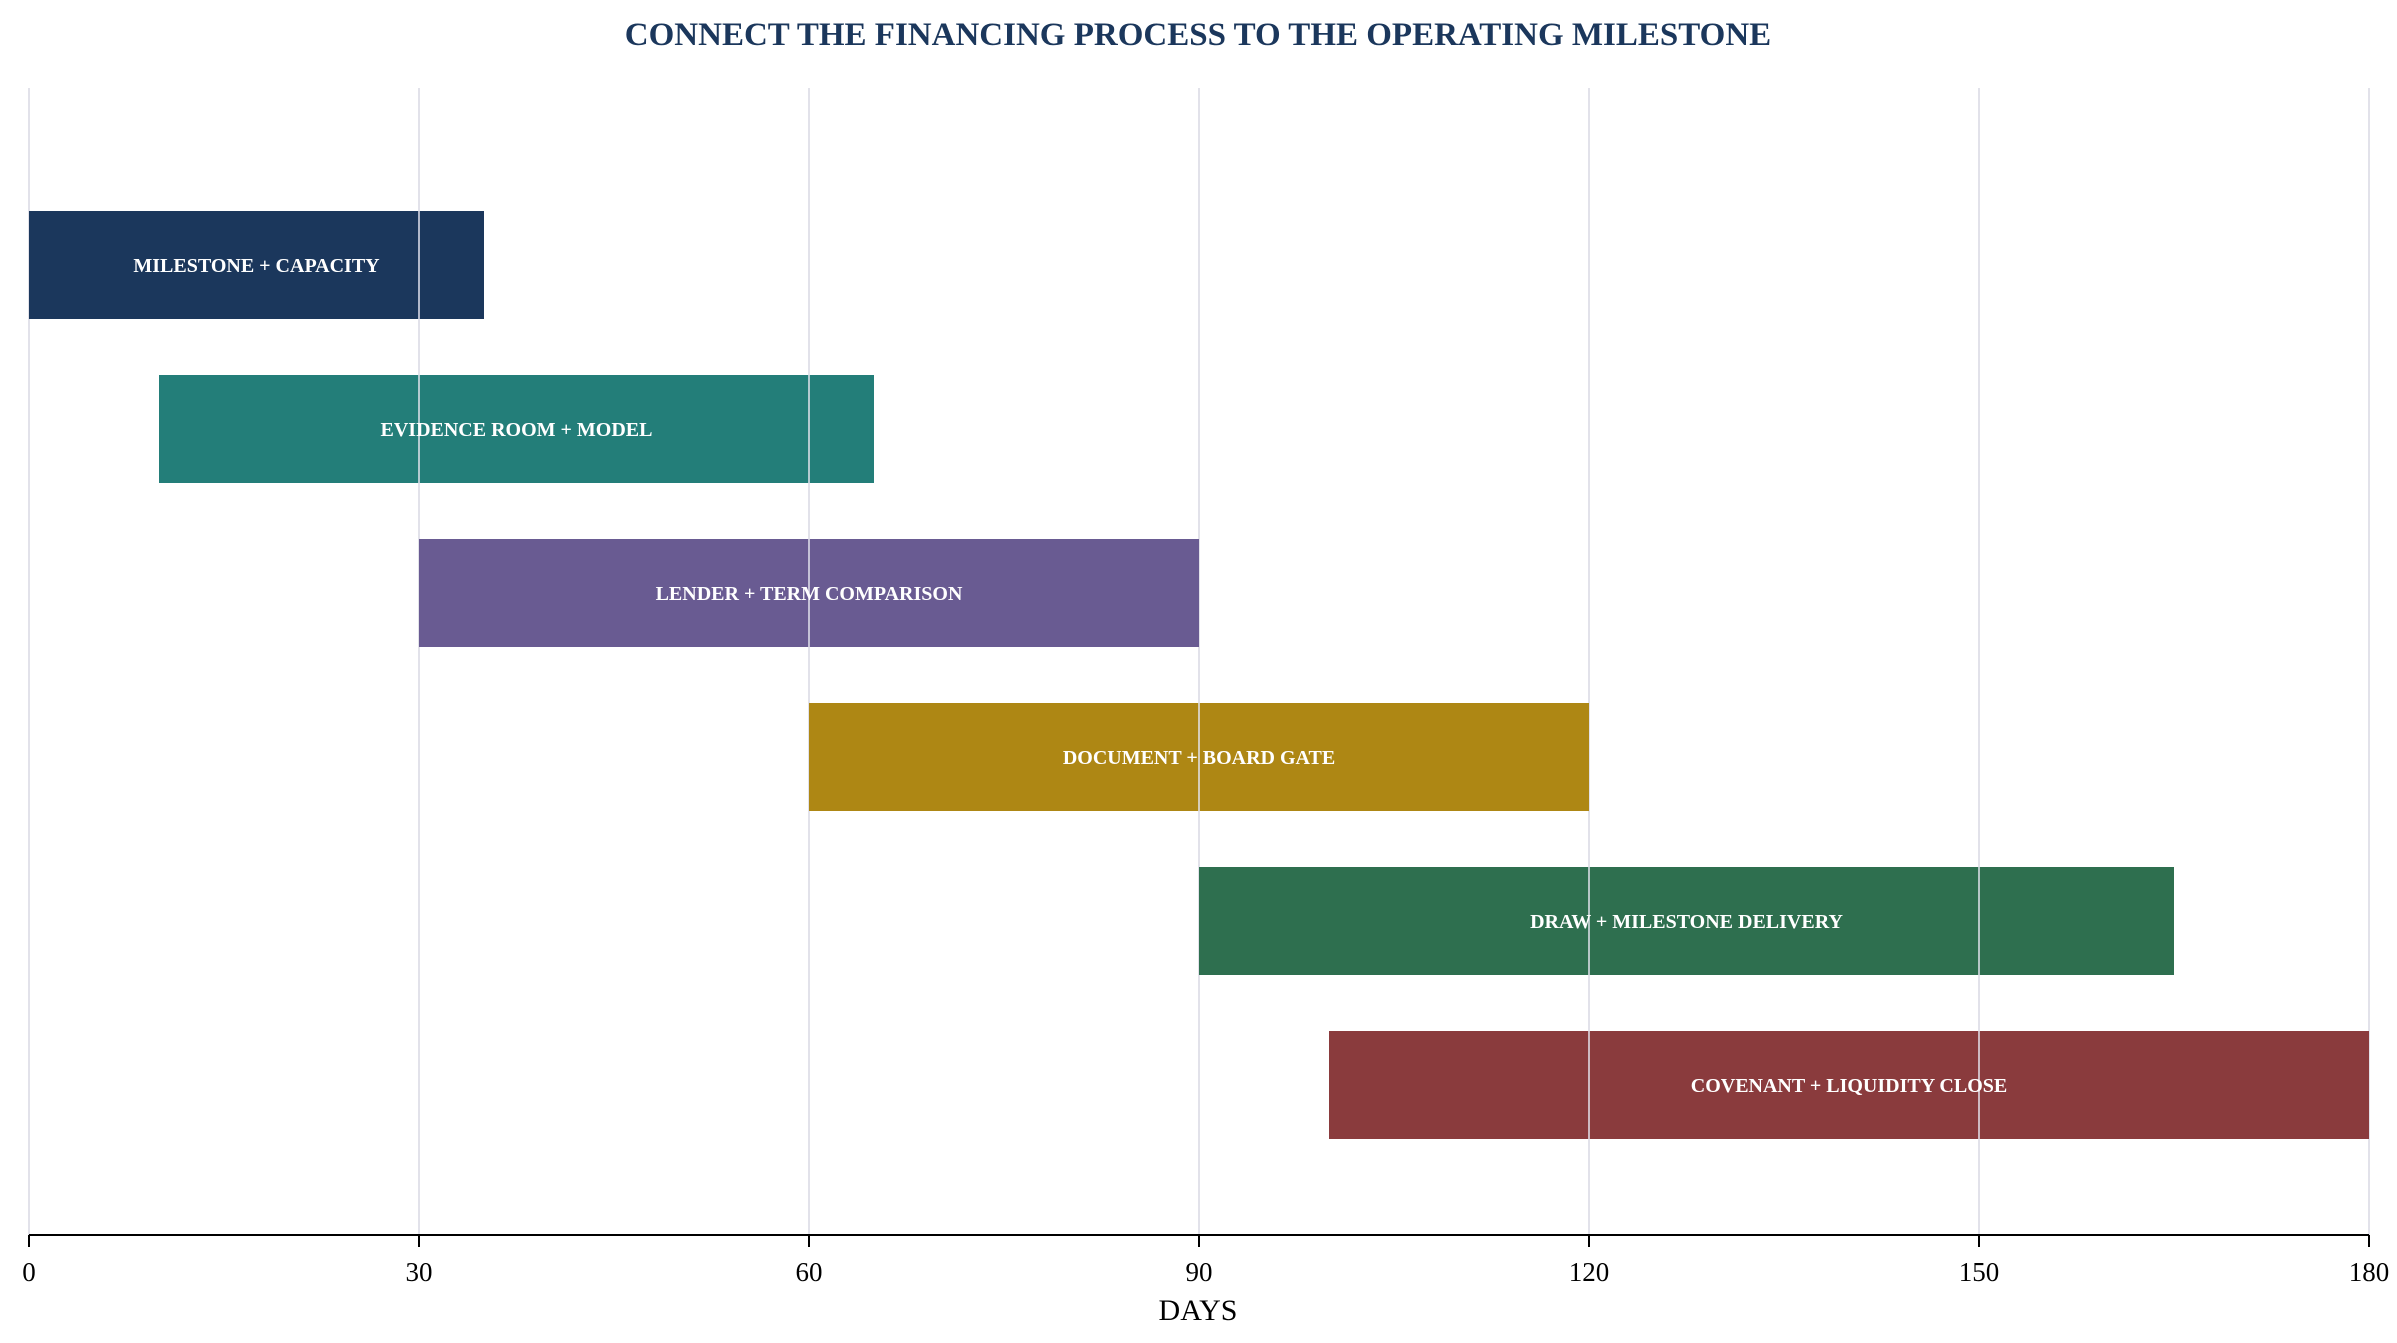 The image size is (2397, 1343). I want to click on task-label: DRAW + MILESTONE DELIVERY, so click(1686, 922).